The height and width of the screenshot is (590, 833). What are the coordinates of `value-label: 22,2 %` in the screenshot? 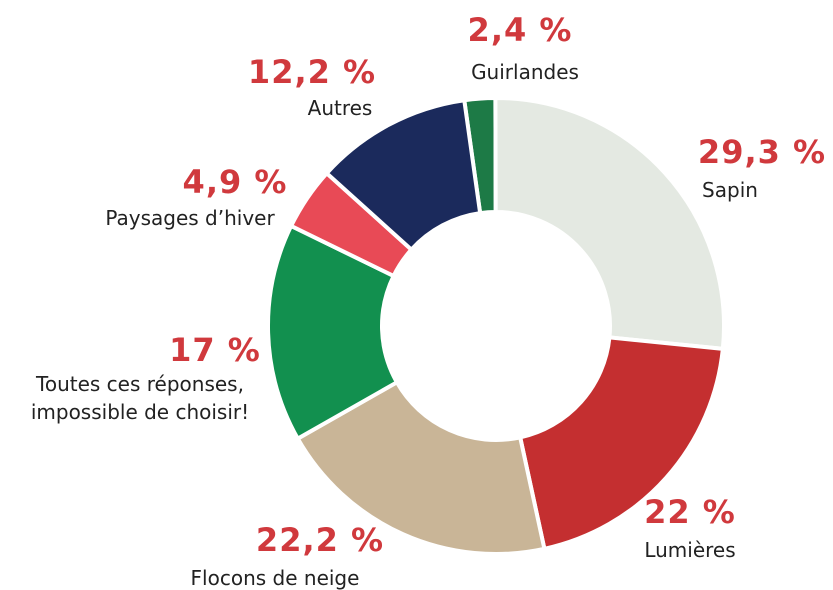 It's located at (320, 540).